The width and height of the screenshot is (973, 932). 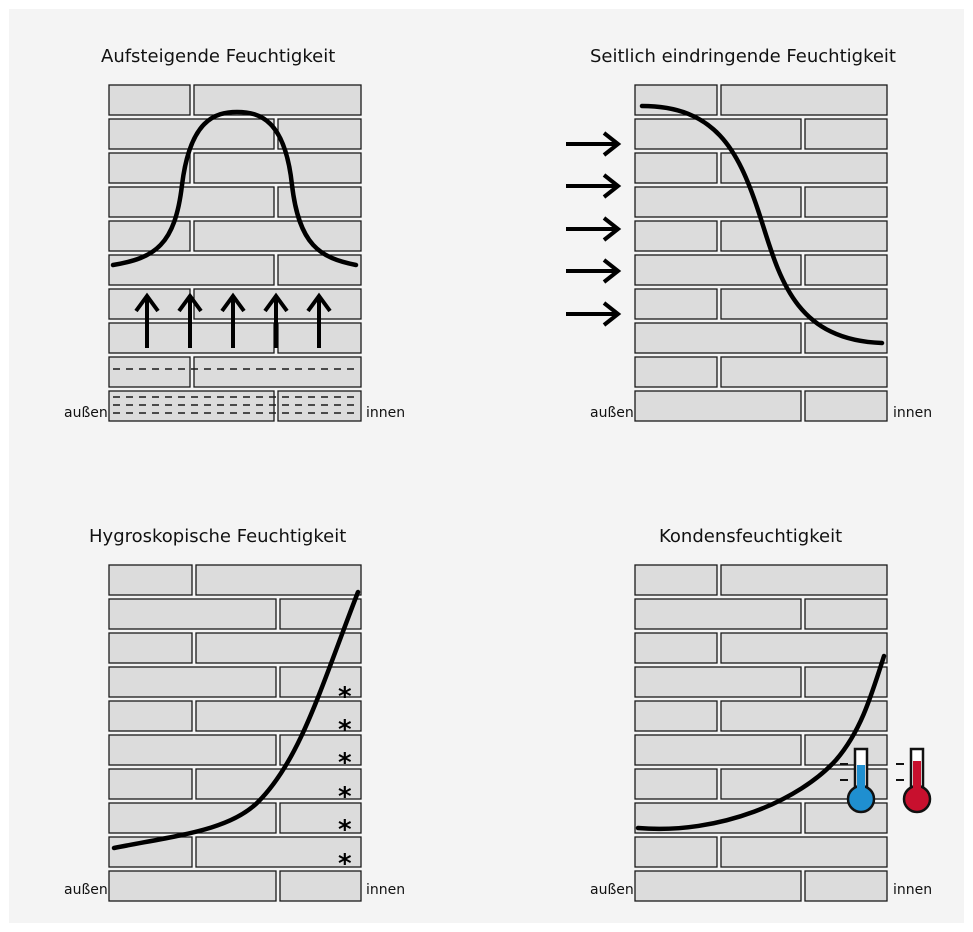 I want to click on brick-wall-condensation, so click(x=761, y=733).